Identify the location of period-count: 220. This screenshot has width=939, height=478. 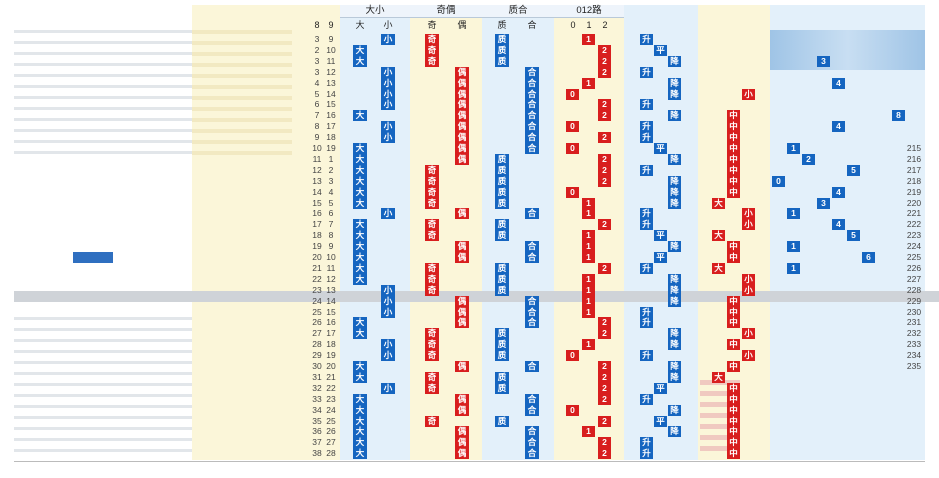
(914, 202).